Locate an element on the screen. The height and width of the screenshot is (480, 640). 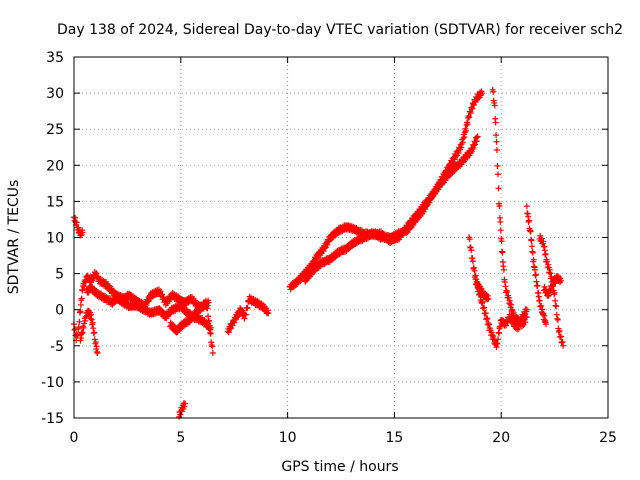
x-tick-label: 10 is located at coordinates (288, 438).